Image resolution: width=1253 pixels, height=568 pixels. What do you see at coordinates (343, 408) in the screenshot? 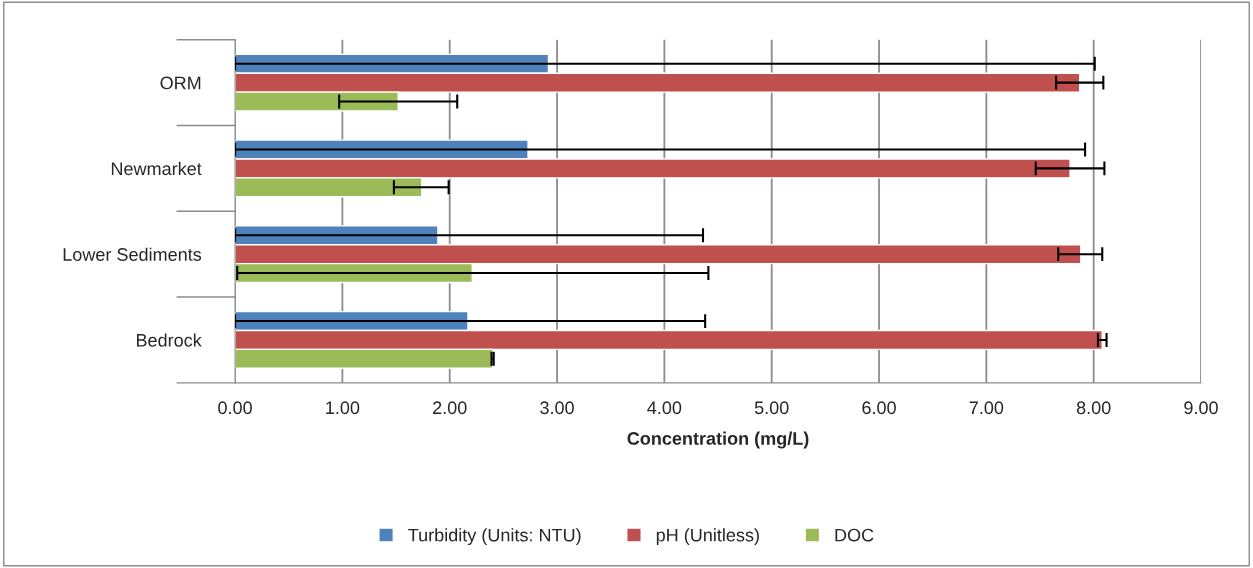
I see `x-tick-label: 1.00` at bounding box center [343, 408].